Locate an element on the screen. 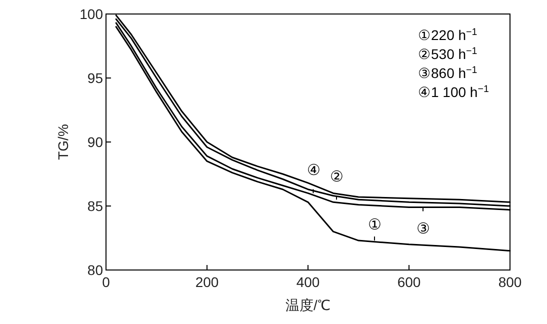  y-axis-title: TG/% is located at coordinates (63, 142).